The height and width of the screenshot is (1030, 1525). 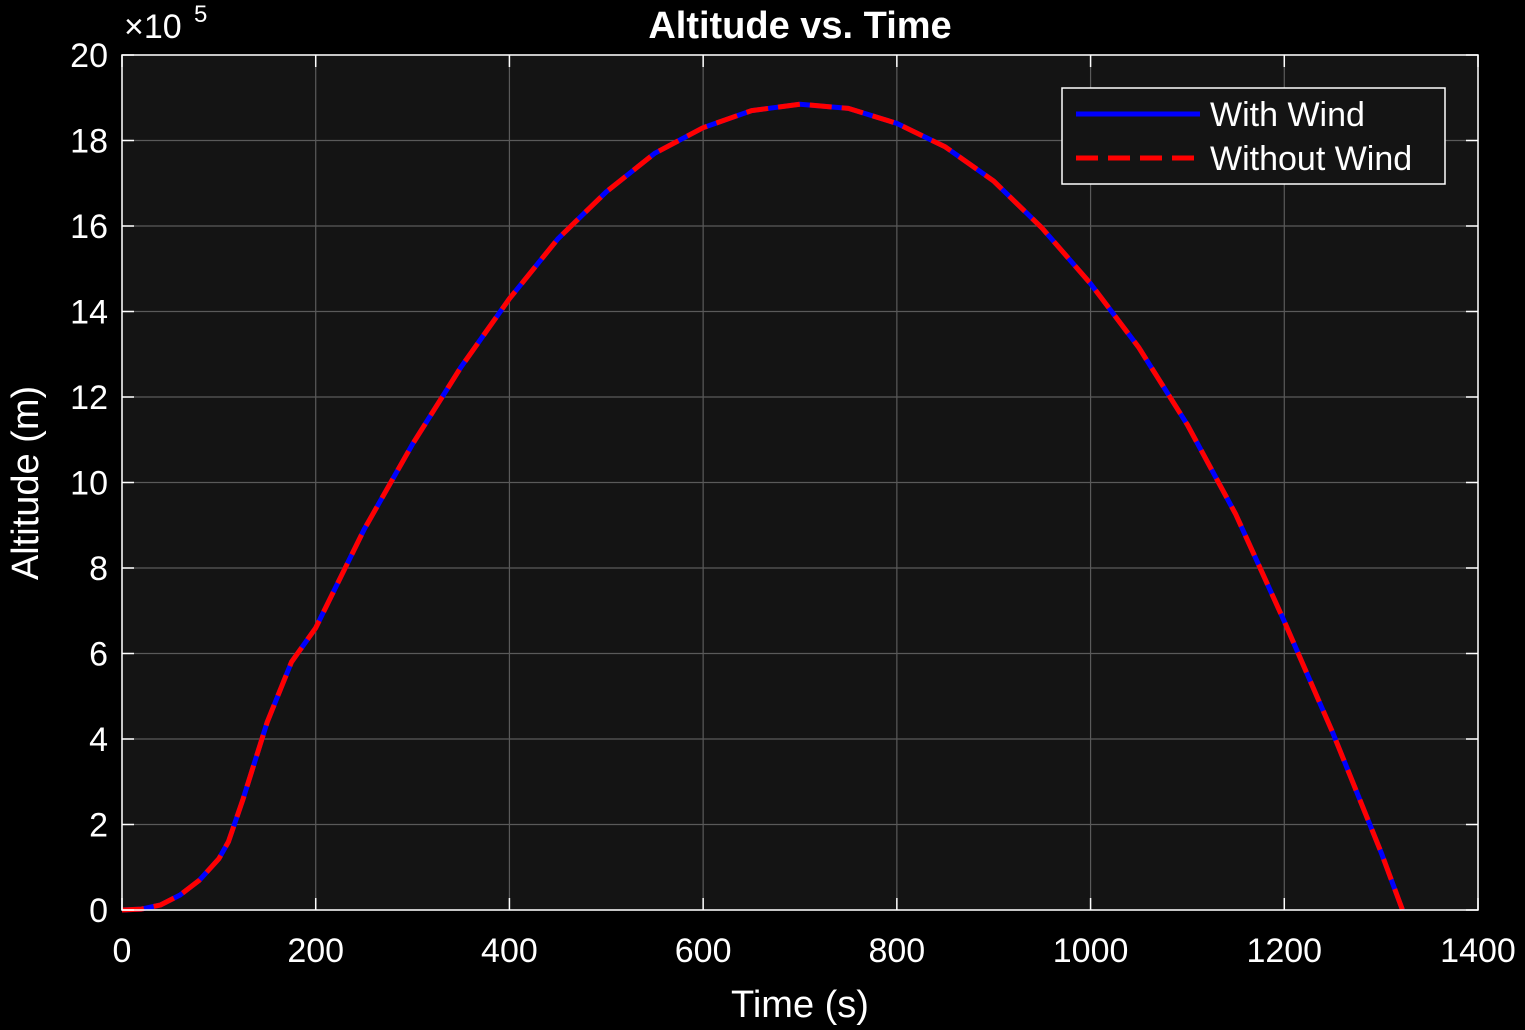 I want to click on y-exponent-label: ×10 5, so click(x=165, y=23).